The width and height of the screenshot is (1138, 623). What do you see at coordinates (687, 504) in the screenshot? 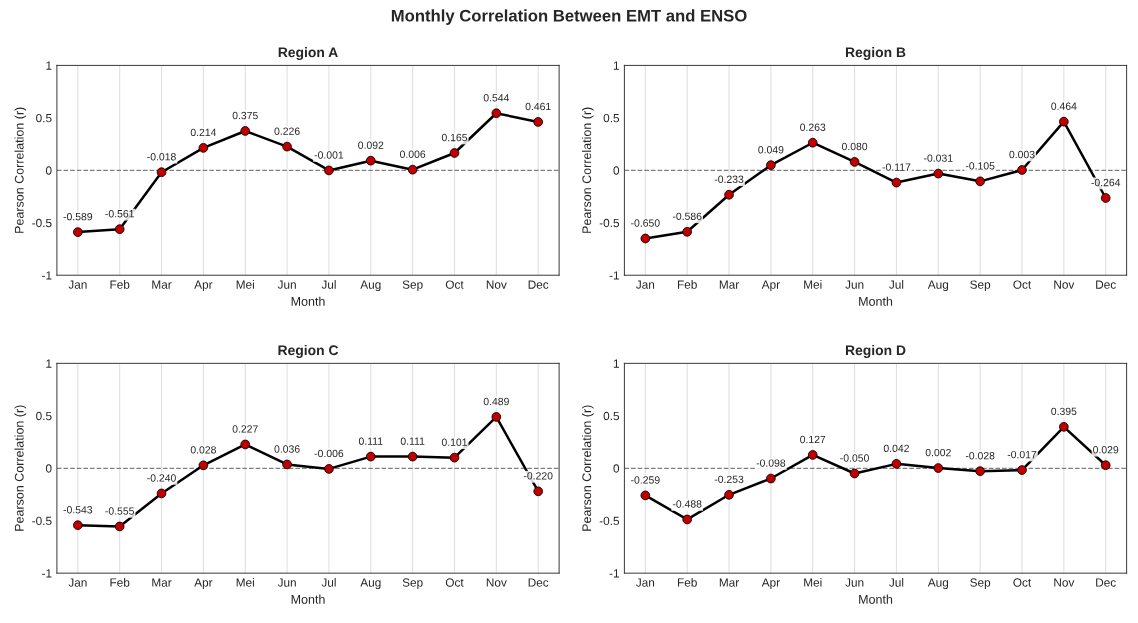
I see `data-label: -0.488` at bounding box center [687, 504].